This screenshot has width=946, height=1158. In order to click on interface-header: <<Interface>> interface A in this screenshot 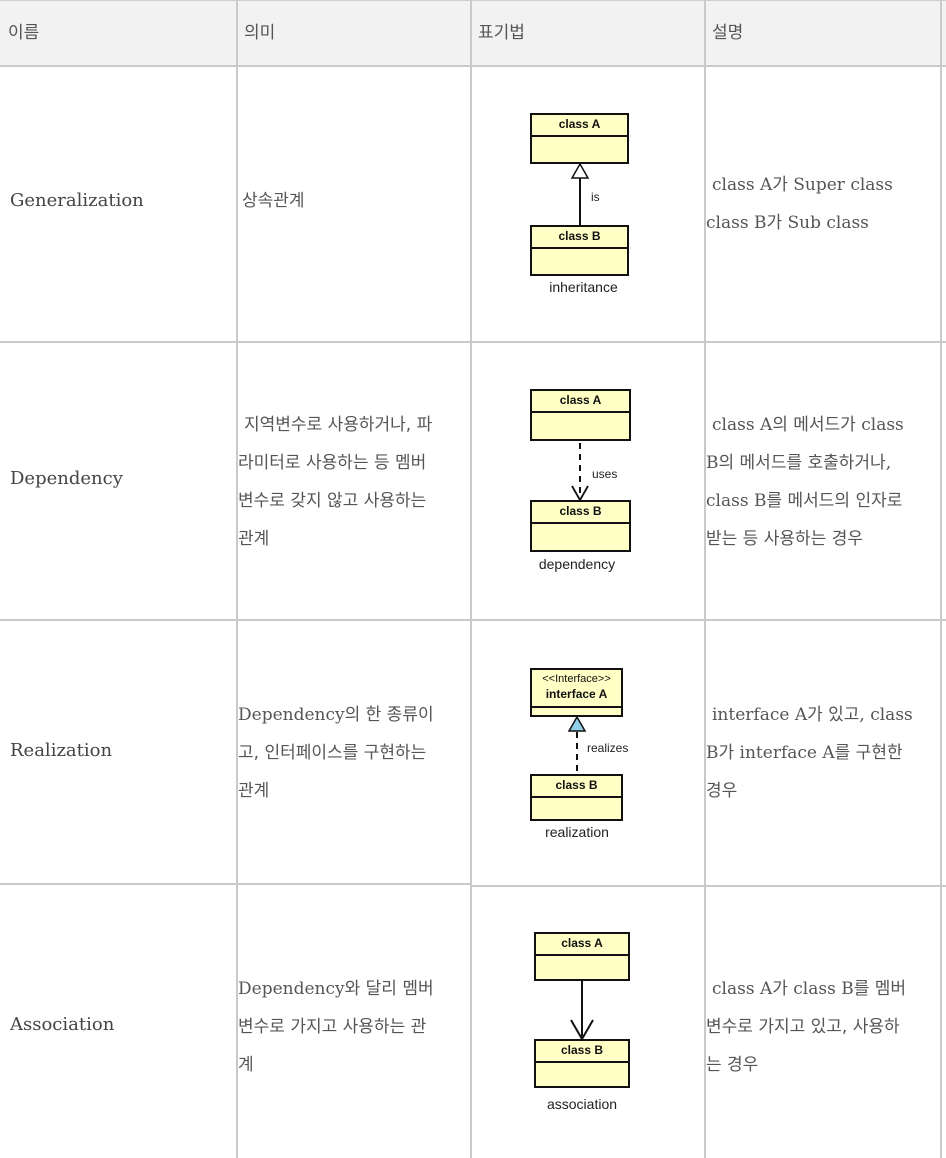, I will do `click(576, 689)`.